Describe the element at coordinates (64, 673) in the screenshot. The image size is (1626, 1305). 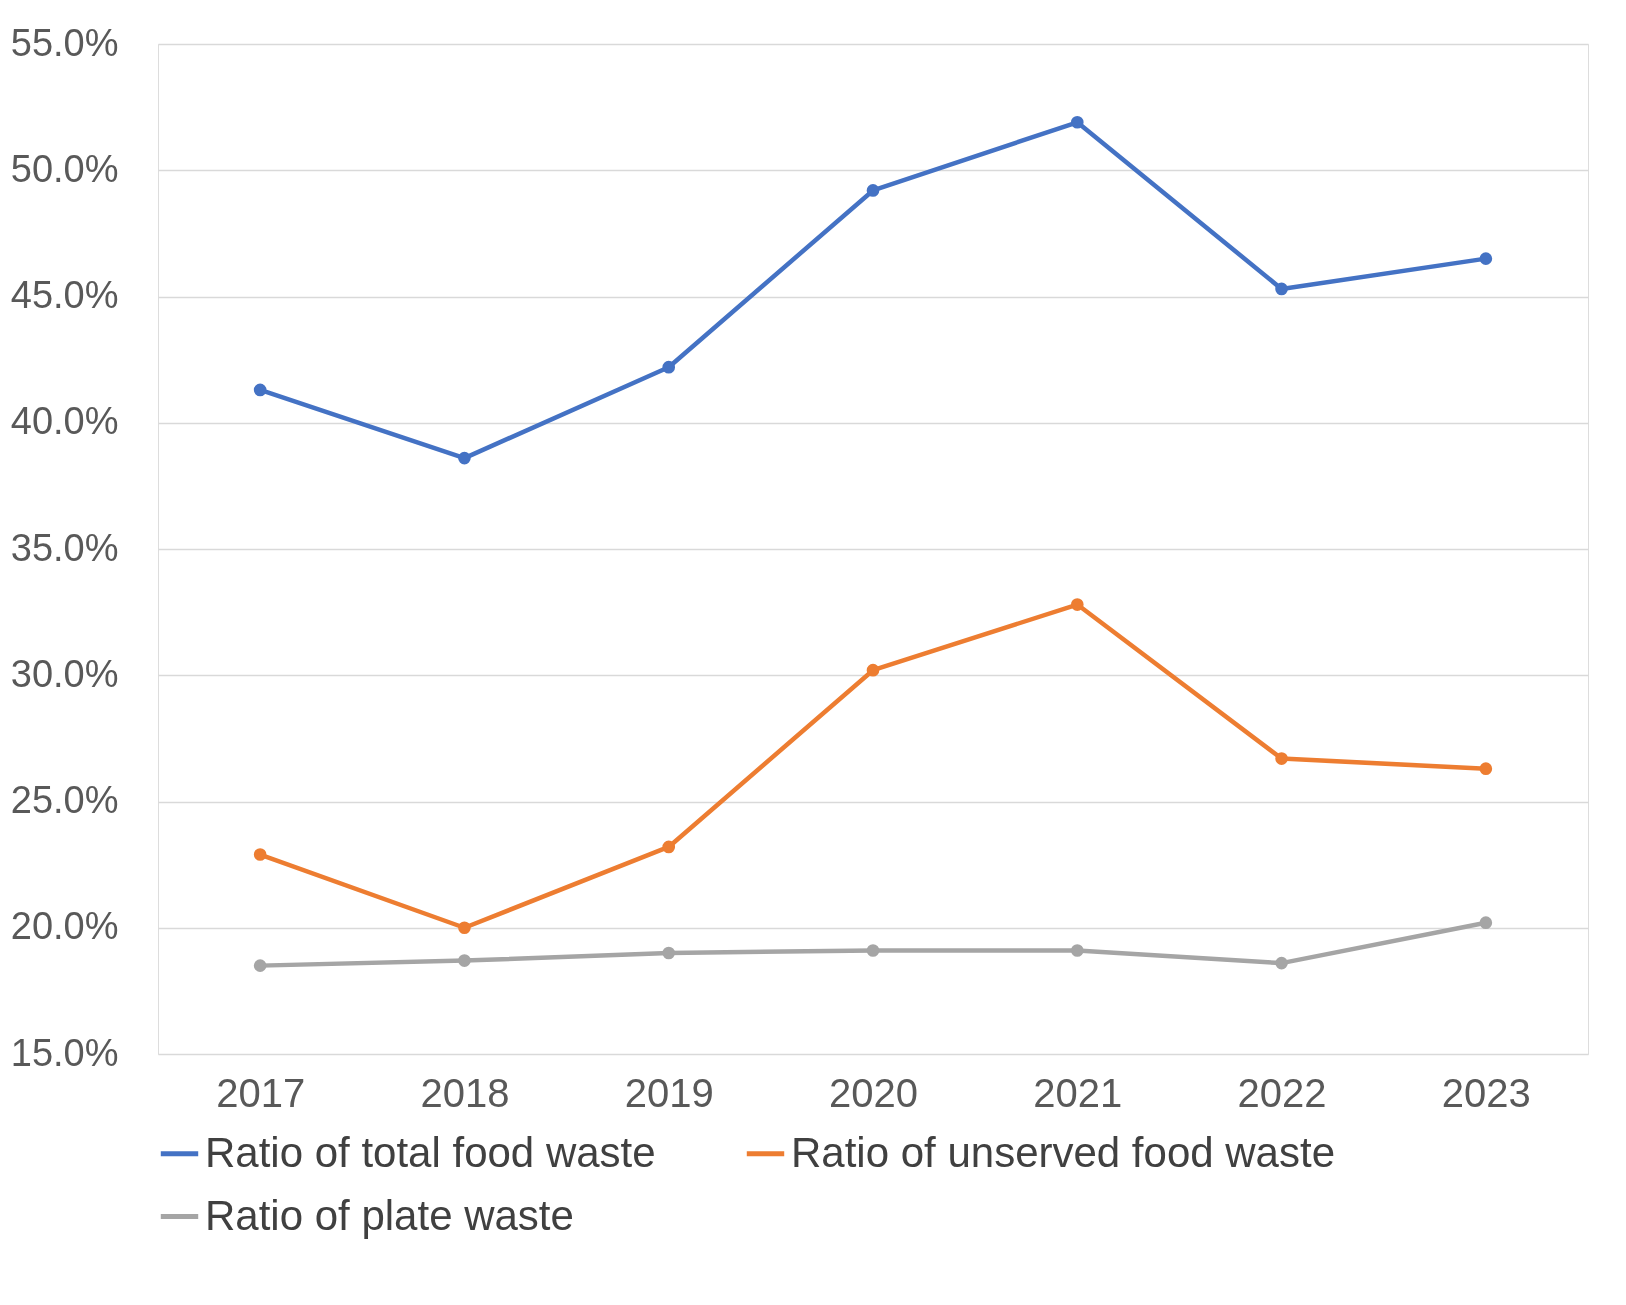
I see `y-tick-label: 30.0%` at that location.